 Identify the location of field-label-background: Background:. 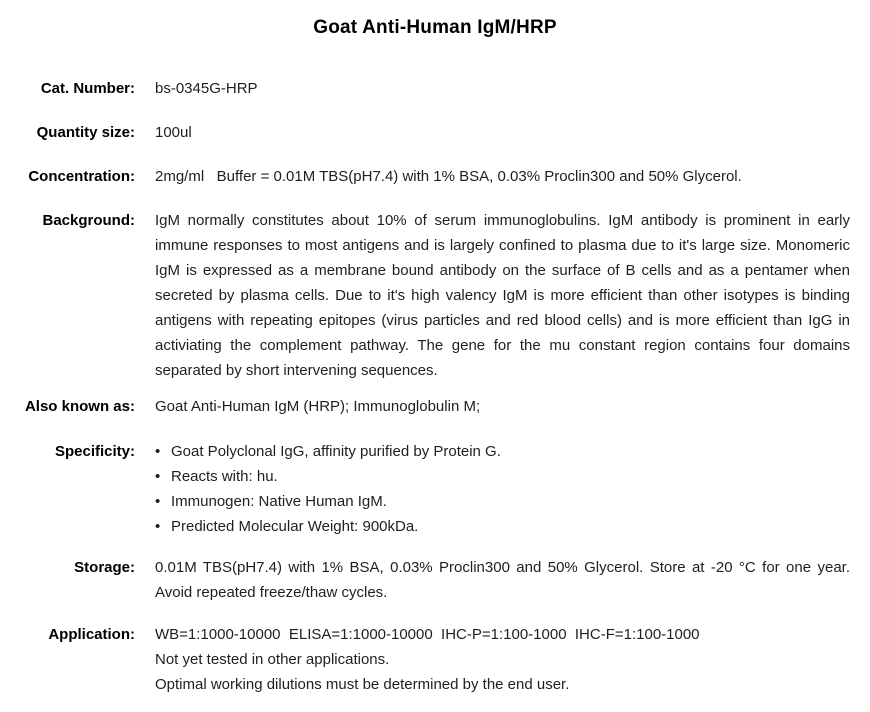
(88, 220).